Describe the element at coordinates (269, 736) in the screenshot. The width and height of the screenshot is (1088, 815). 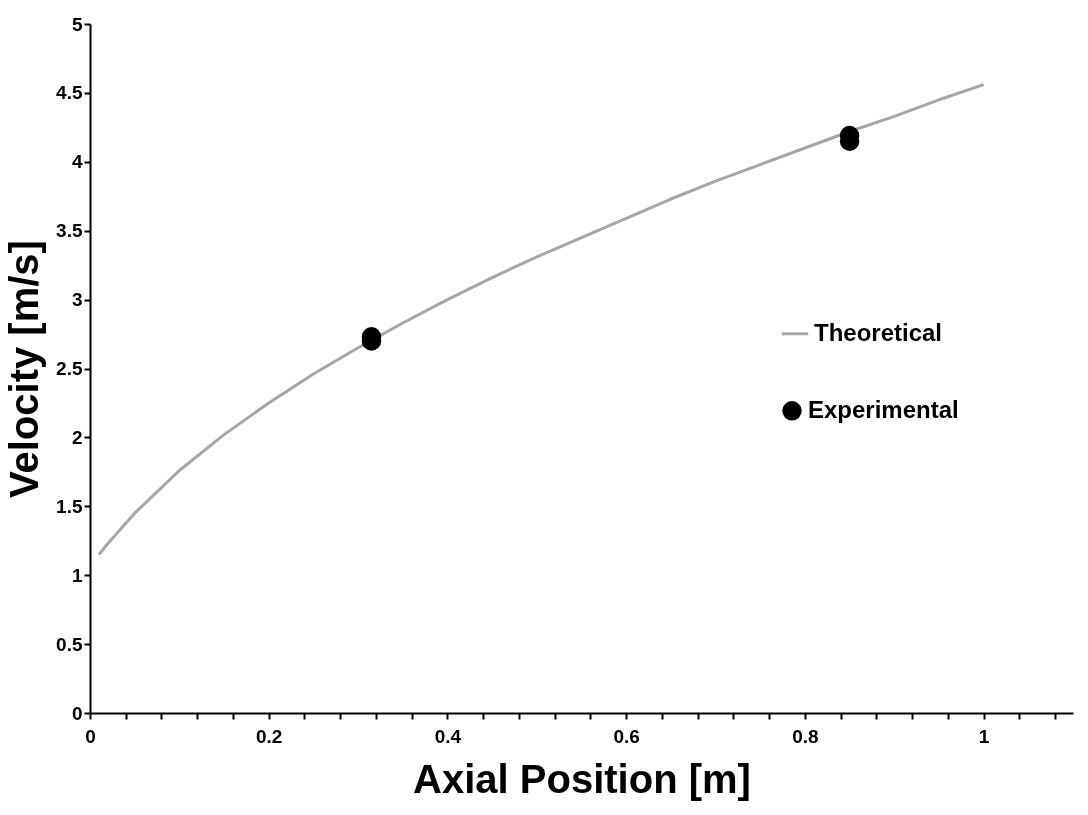
I see `x-tick-label: 0.2` at that location.